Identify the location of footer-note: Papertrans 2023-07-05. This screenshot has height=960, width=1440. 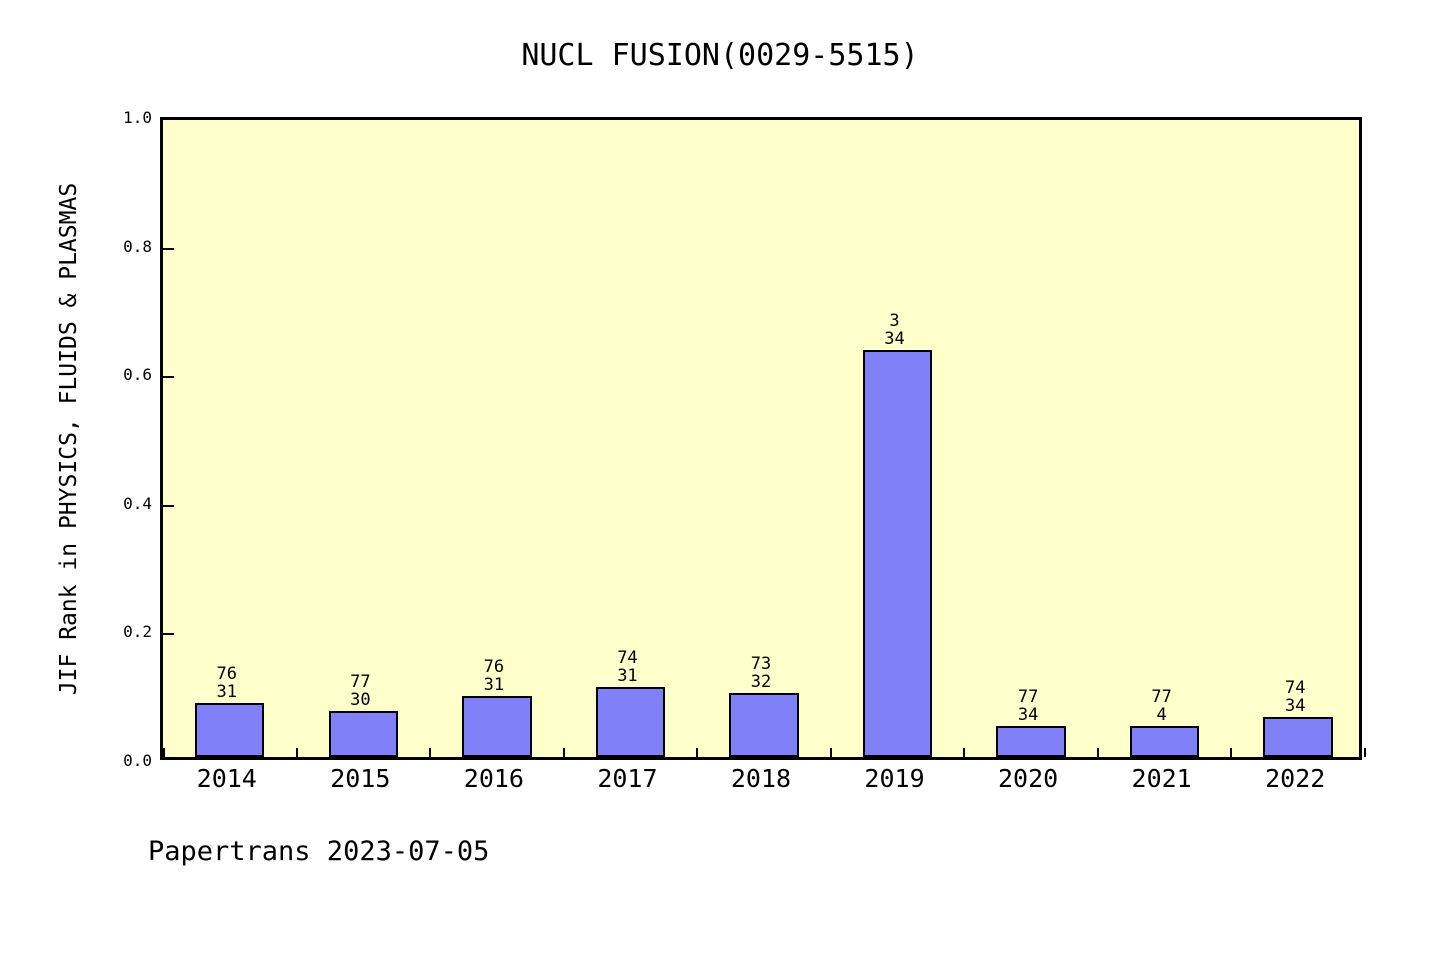
(319, 851).